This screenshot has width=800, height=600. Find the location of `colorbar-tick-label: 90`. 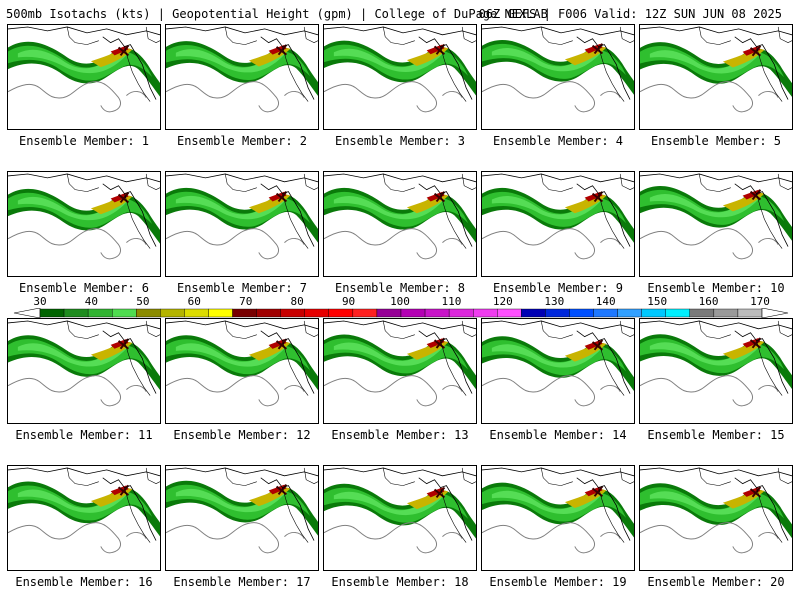

colorbar-tick-label: 90 is located at coordinates (348, 301).